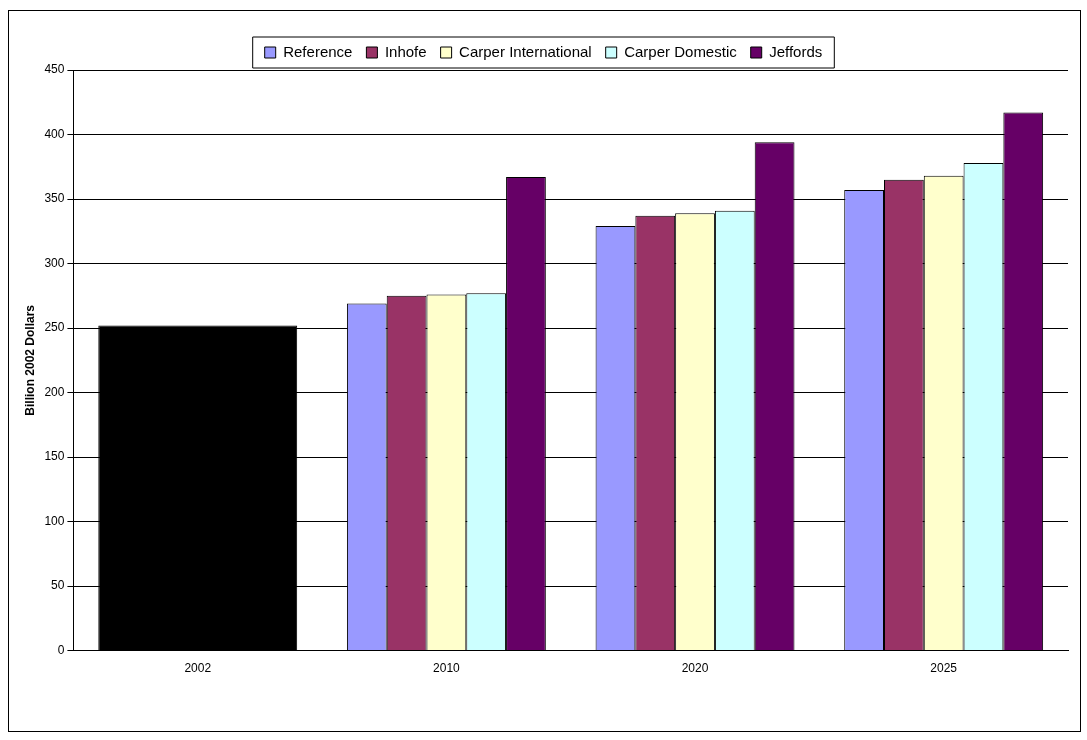 The image size is (1087, 740). I want to click on y-tick-label: 100, so click(54, 520).